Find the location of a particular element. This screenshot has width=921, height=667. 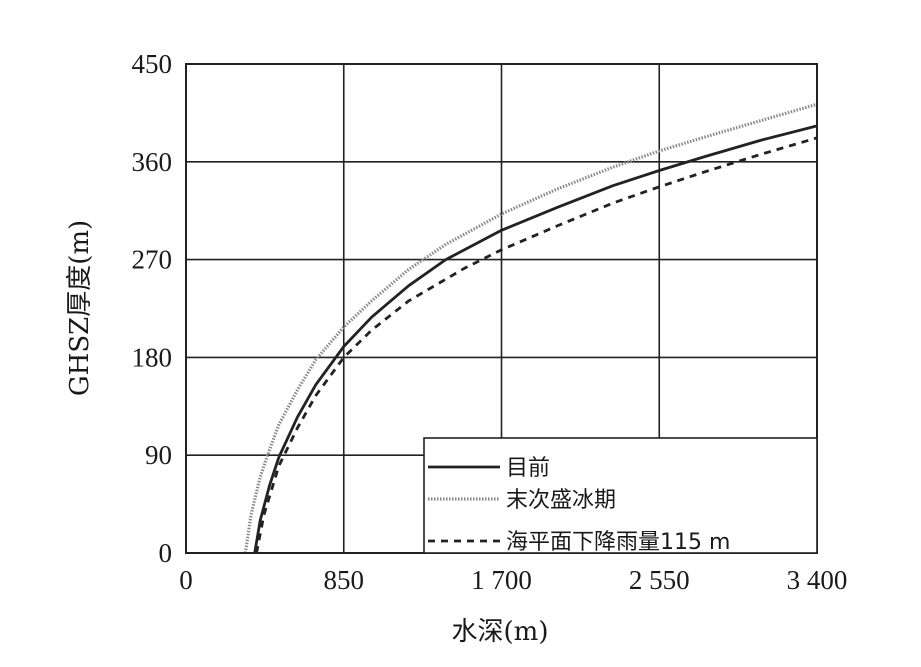

legend-label-2: 末次盛冰期 is located at coordinates (561, 500).